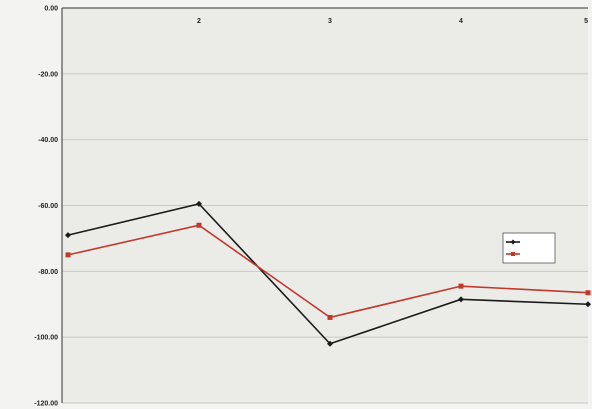 The width and height of the screenshot is (592, 409). What do you see at coordinates (46, 338) in the screenshot?
I see `y-tick-label: -100.00` at bounding box center [46, 338].